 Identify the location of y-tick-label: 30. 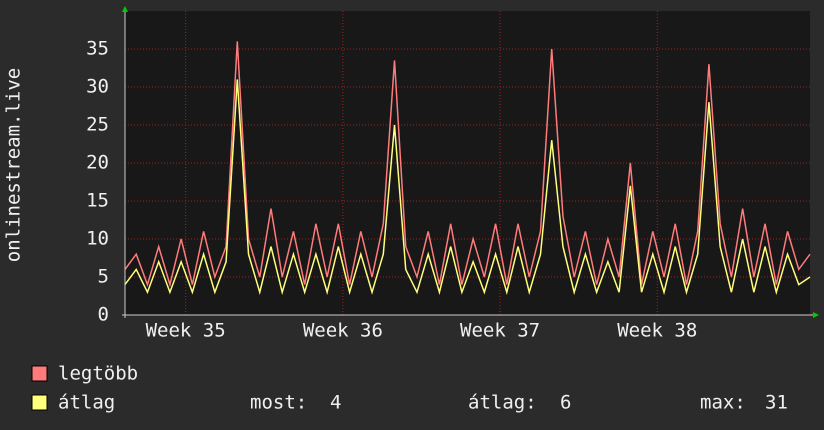
(97, 87).